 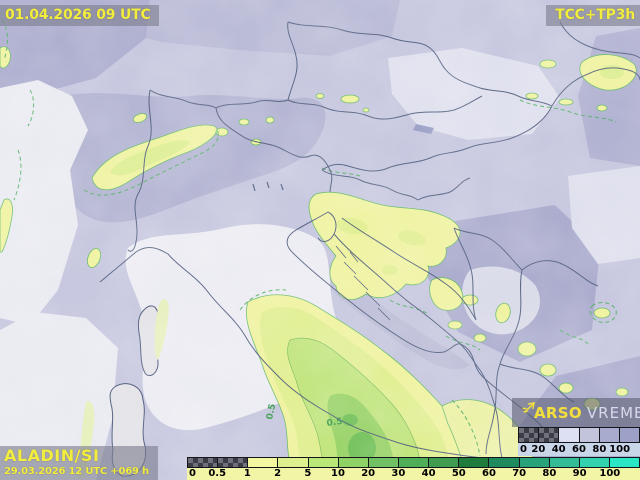 I want to click on valid-time-label: 01.04.2026 09 UTC, so click(x=79, y=15).